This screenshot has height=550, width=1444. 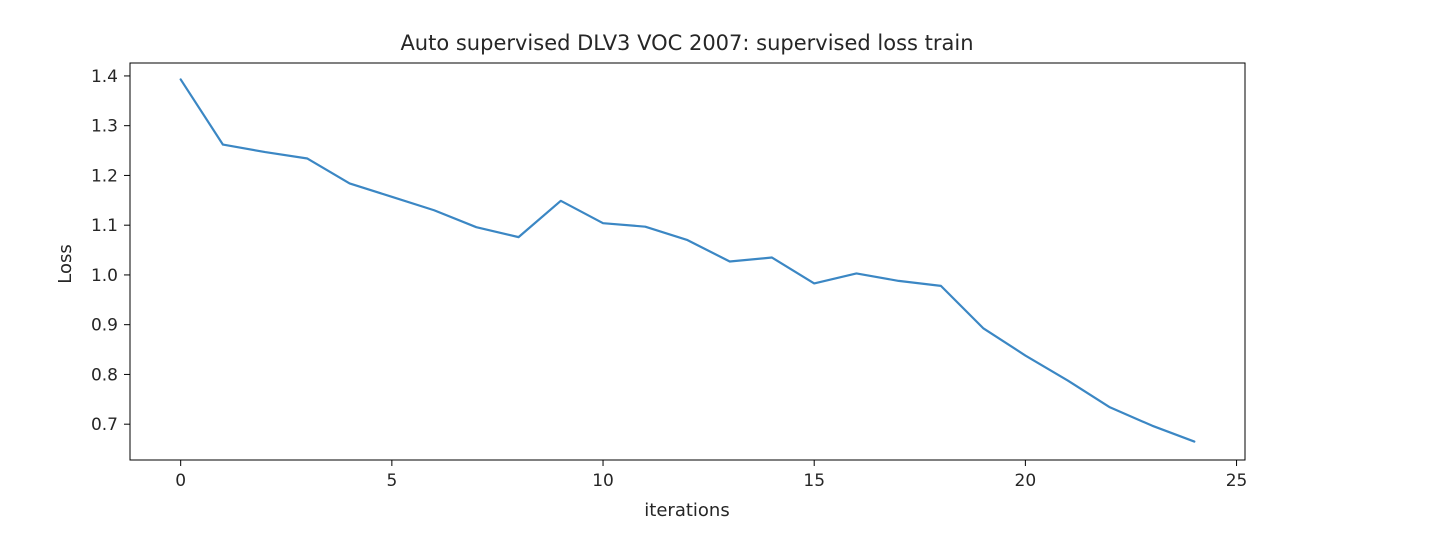 I want to click on y-tick-label: 0.9, so click(x=104, y=326).